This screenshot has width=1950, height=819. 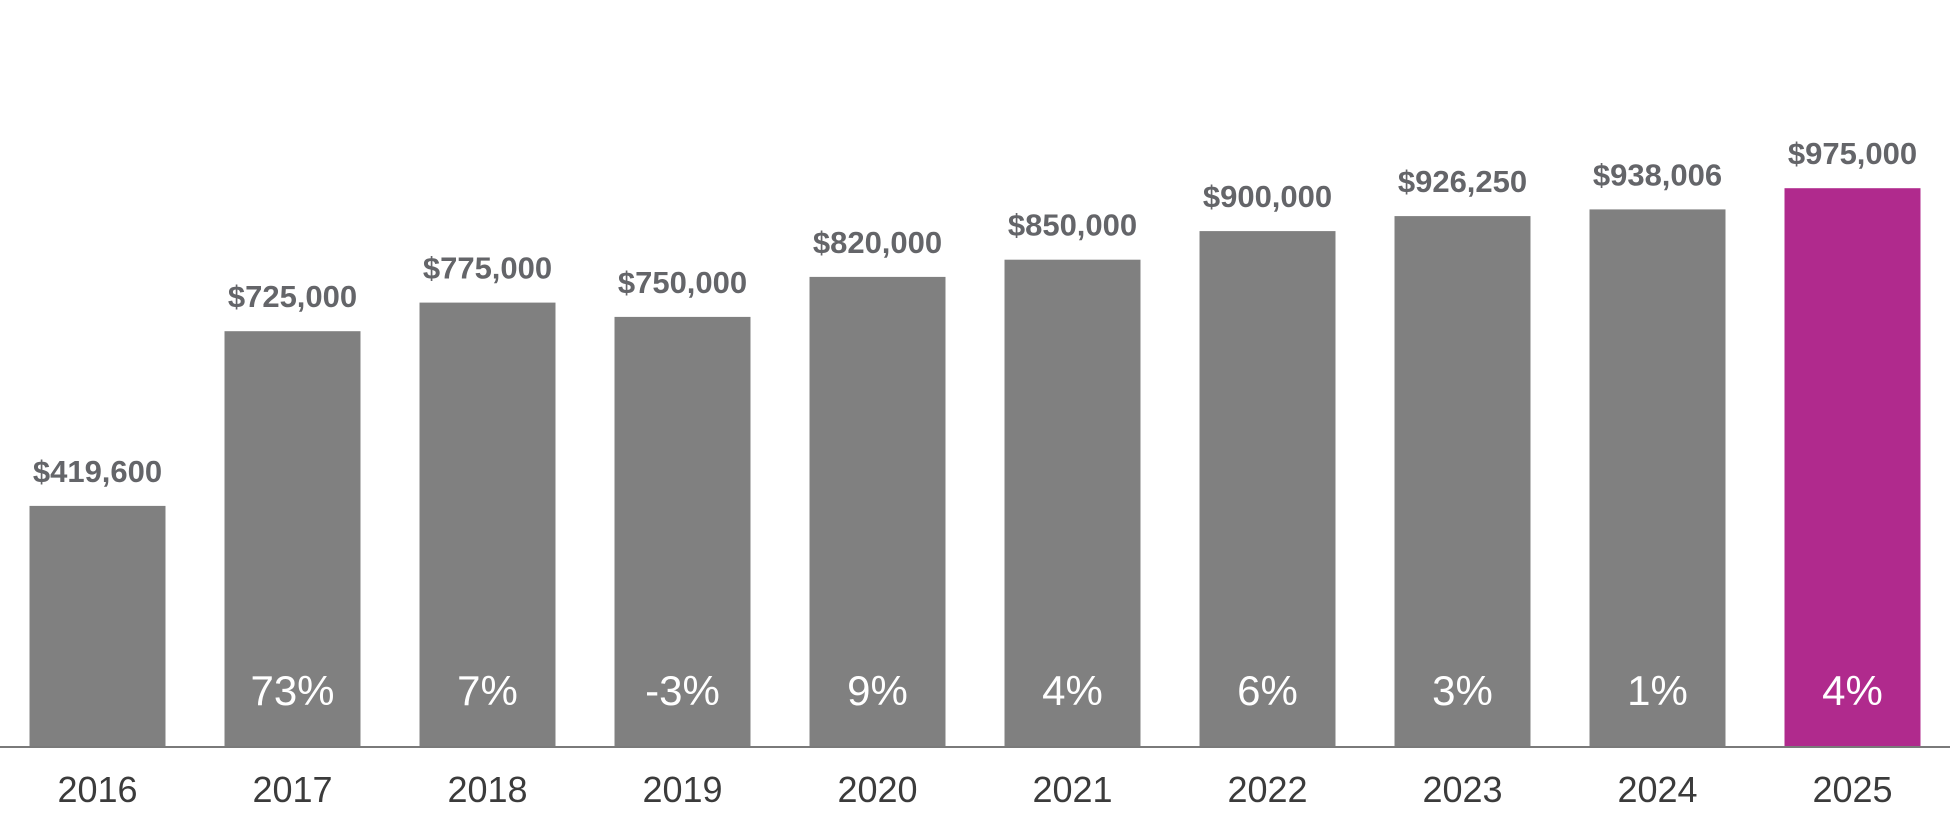 What do you see at coordinates (682, 789) in the screenshot?
I see `x-tick-label-2019: 2019` at bounding box center [682, 789].